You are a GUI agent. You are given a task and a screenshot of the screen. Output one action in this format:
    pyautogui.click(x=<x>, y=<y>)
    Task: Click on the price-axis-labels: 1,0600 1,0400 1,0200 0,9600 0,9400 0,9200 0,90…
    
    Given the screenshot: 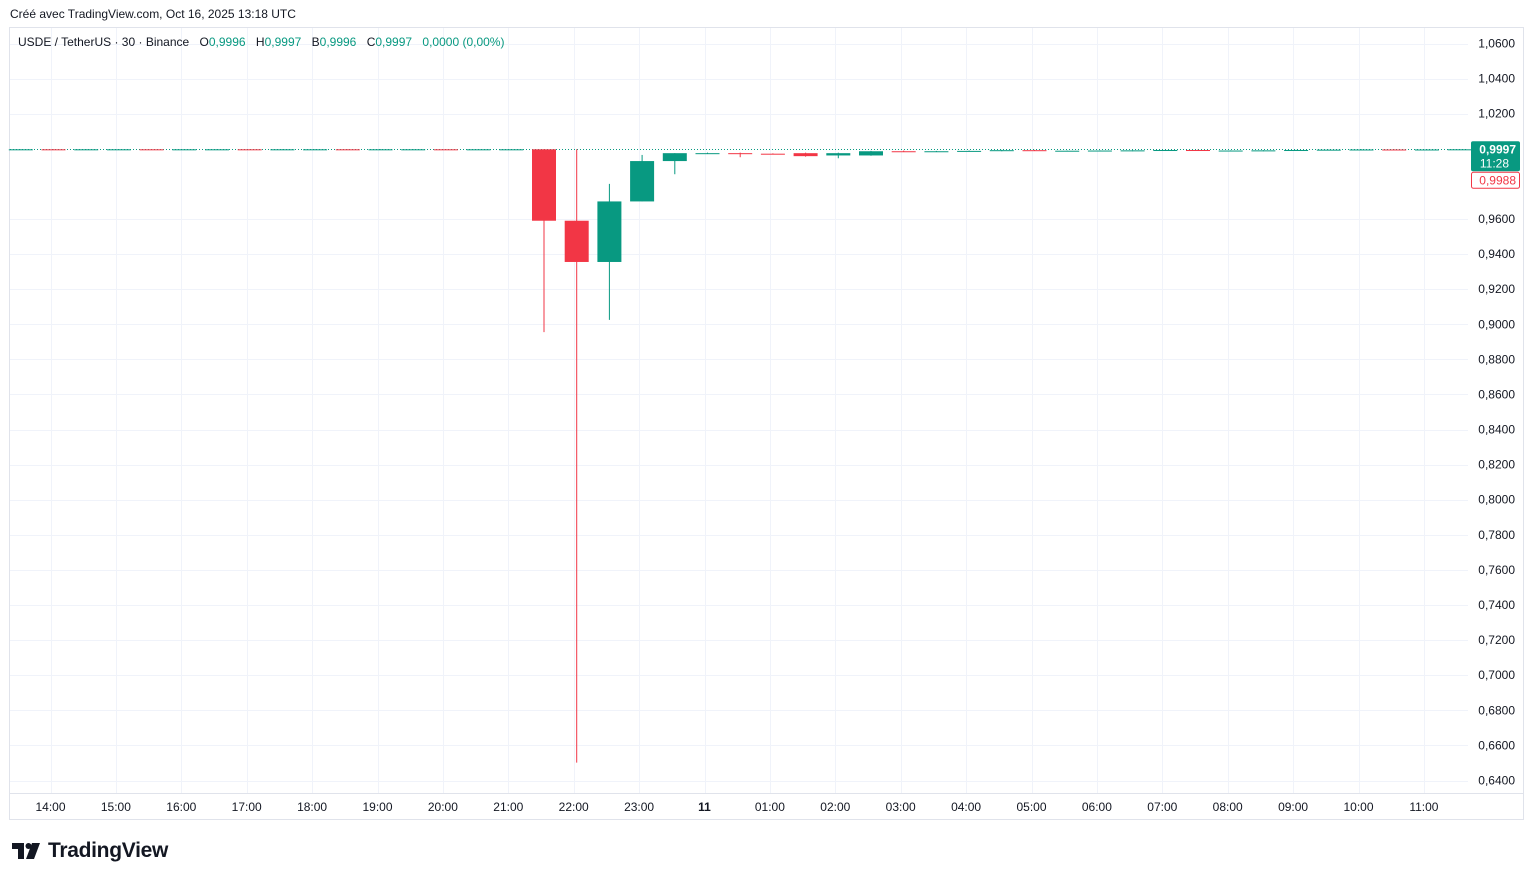 What is the action you would take?
    pyautogui.click(x=1496, y=412)
    